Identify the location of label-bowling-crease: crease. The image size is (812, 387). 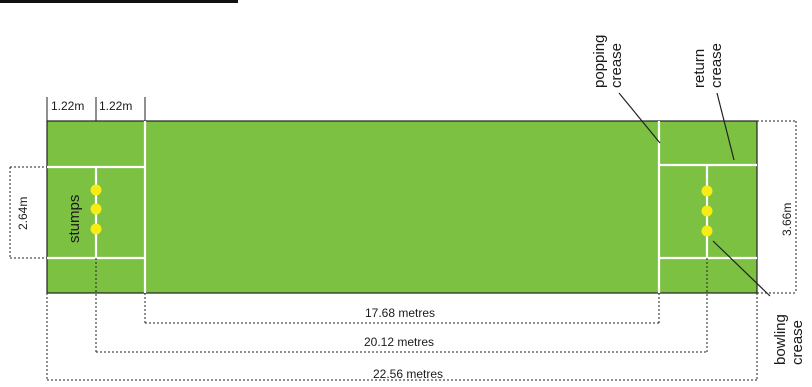
(797, 342).